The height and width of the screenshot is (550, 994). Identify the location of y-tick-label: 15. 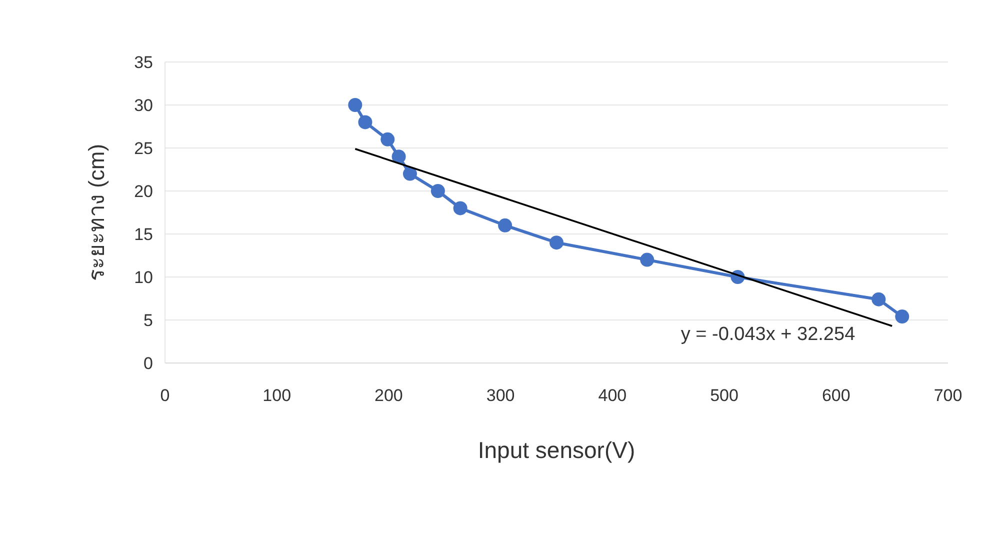
(143, 234).